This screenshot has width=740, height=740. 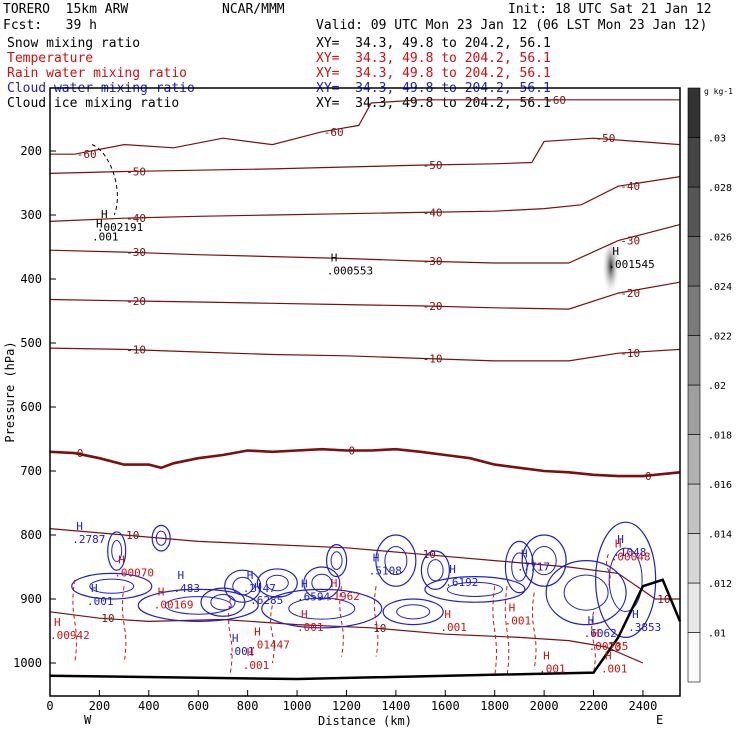 I want to click on y-tick-label: 800, so click(x=31, y=535).